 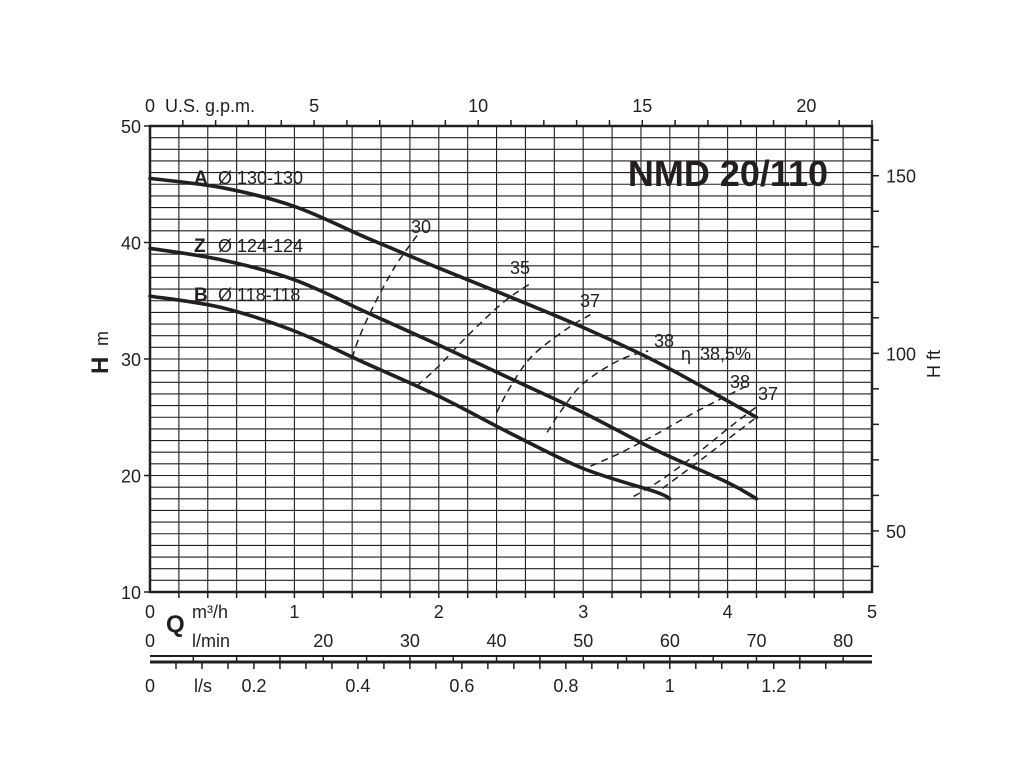 I want to click on chart-title: NMD 20/110, so click(x=728, y=173).